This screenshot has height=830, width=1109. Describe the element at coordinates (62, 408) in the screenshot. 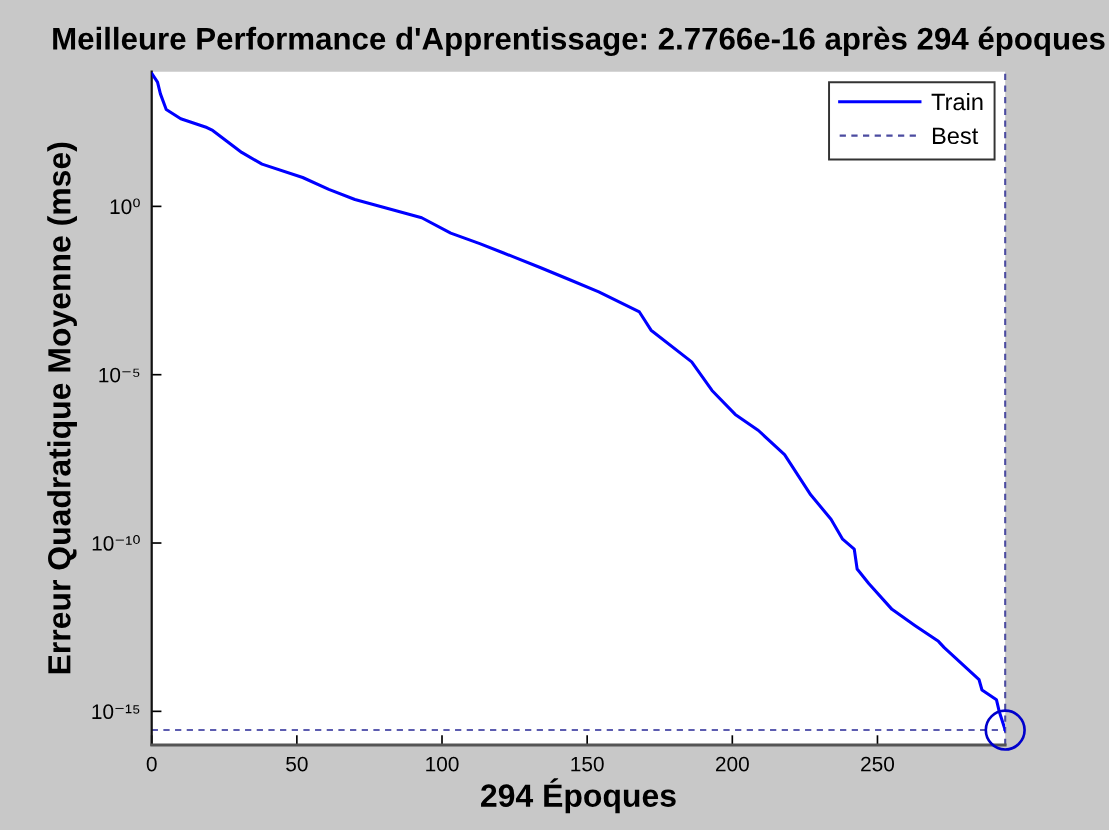

I see `y-axis-title: Erreur Quadratique Moyenne (mse)` at that location.